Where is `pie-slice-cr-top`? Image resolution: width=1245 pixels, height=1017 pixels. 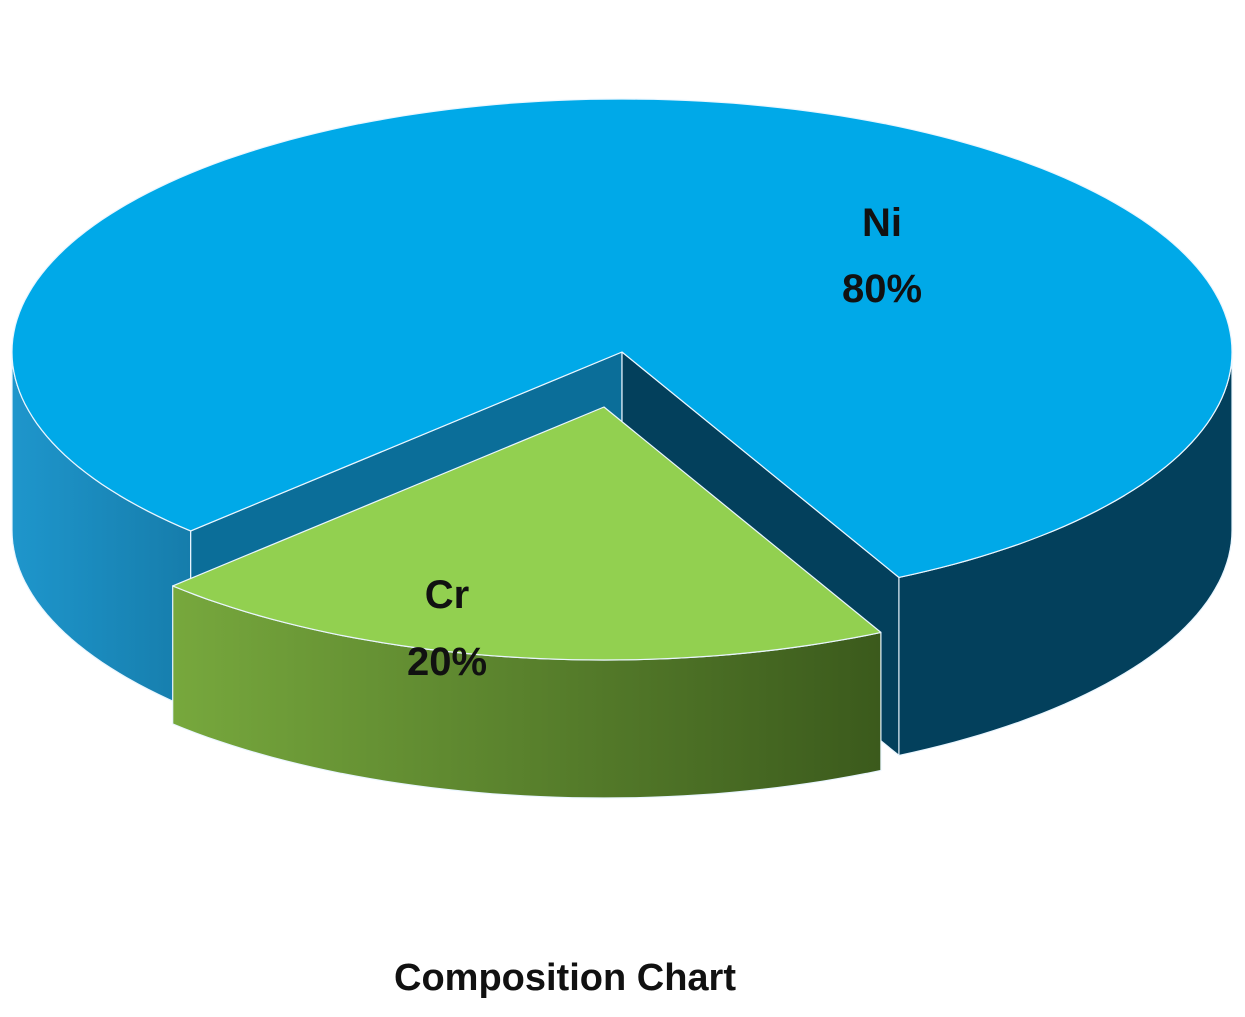
pie-slice-cr-top is located at coordinates (527, 533).